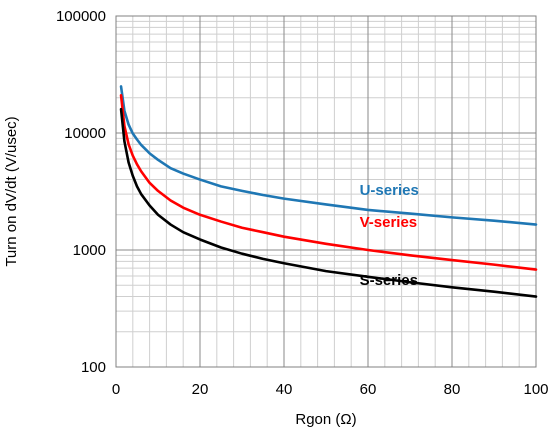  Describe the element at coordinates (368, 389) in the screenshot. I see `x-tick-label: 60` at that location.